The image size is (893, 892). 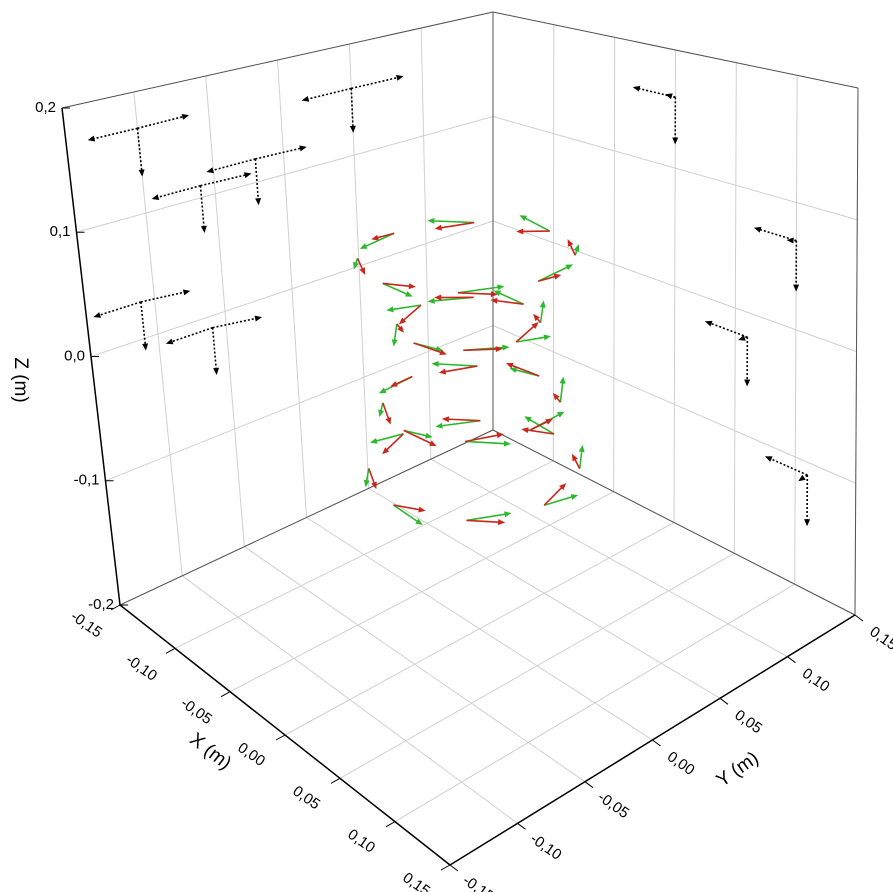 What do you see at coordinates (196, 711) in the screenshot?
I see `x-tick-label: -0,05` at bounding box center [196, 711].